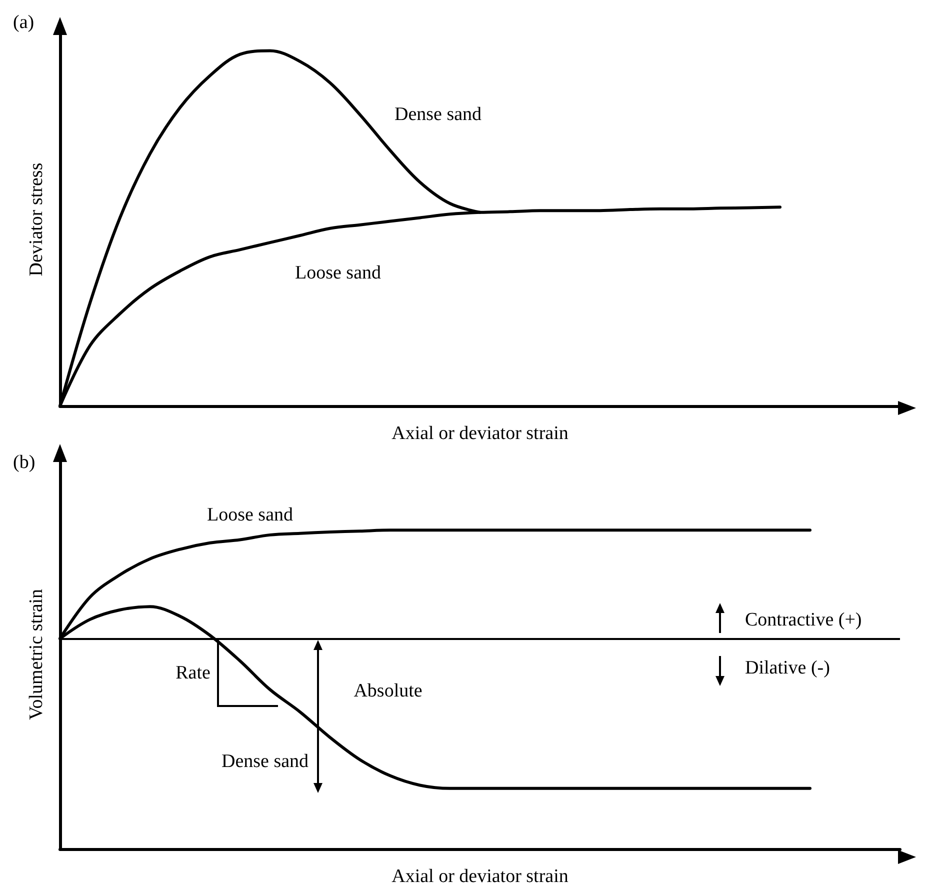  Describe the element at coordinates (388, 691) in the screenshot. I see `annotation: Absolute` at that location.